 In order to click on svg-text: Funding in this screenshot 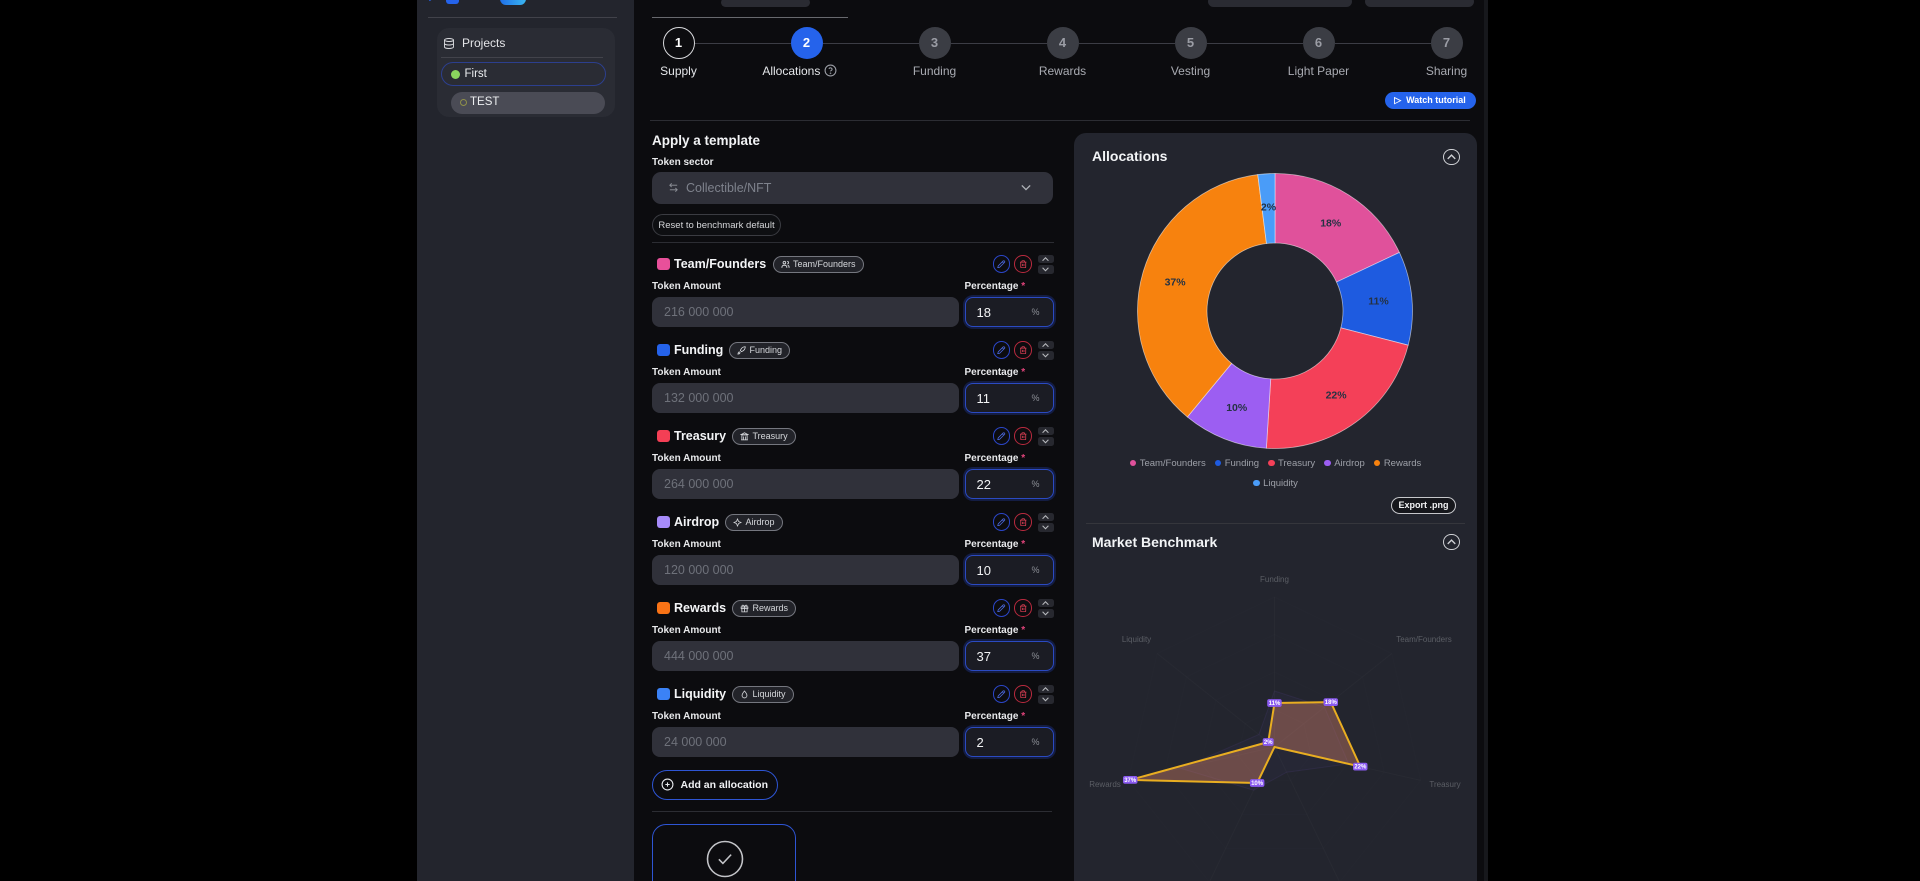, I will do `click(1274, 579)`.